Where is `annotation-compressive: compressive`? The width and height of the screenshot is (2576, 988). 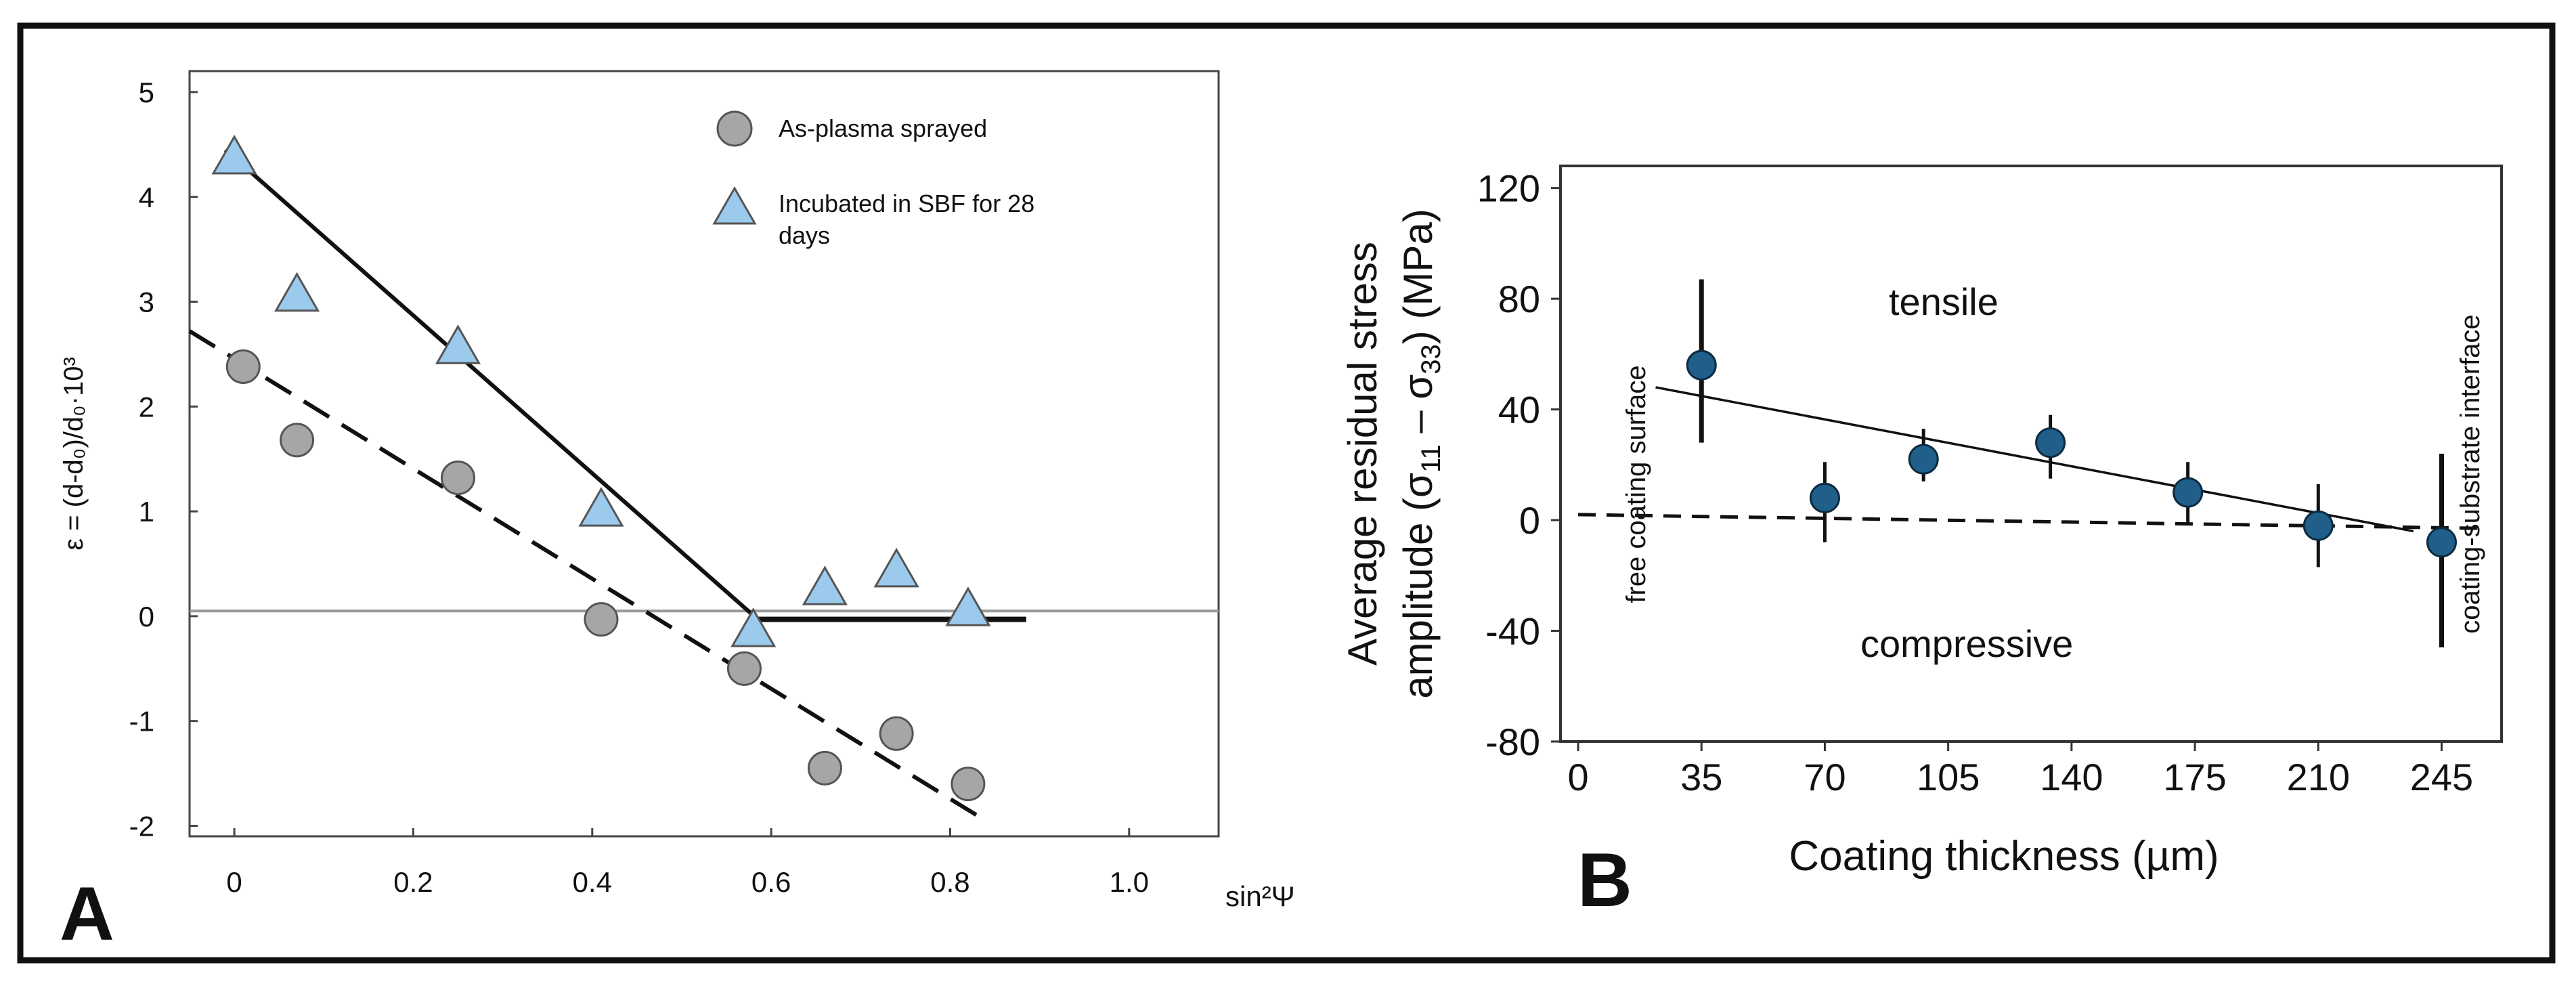 annotation-compressive: compressive is located at coordinates (1966, 643).